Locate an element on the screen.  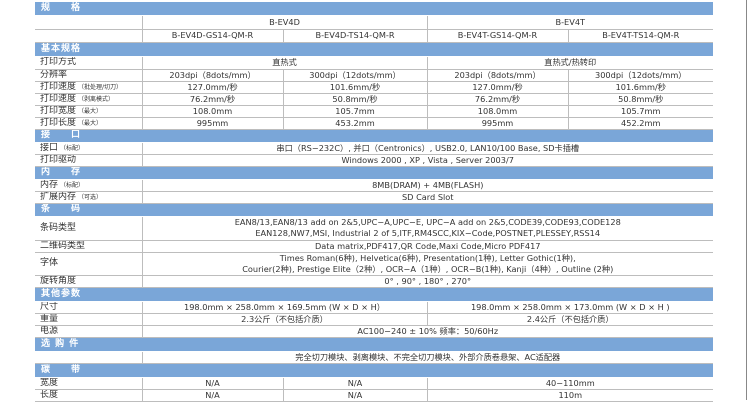
section-title: 规 格 is located at coordinates (374, 9).